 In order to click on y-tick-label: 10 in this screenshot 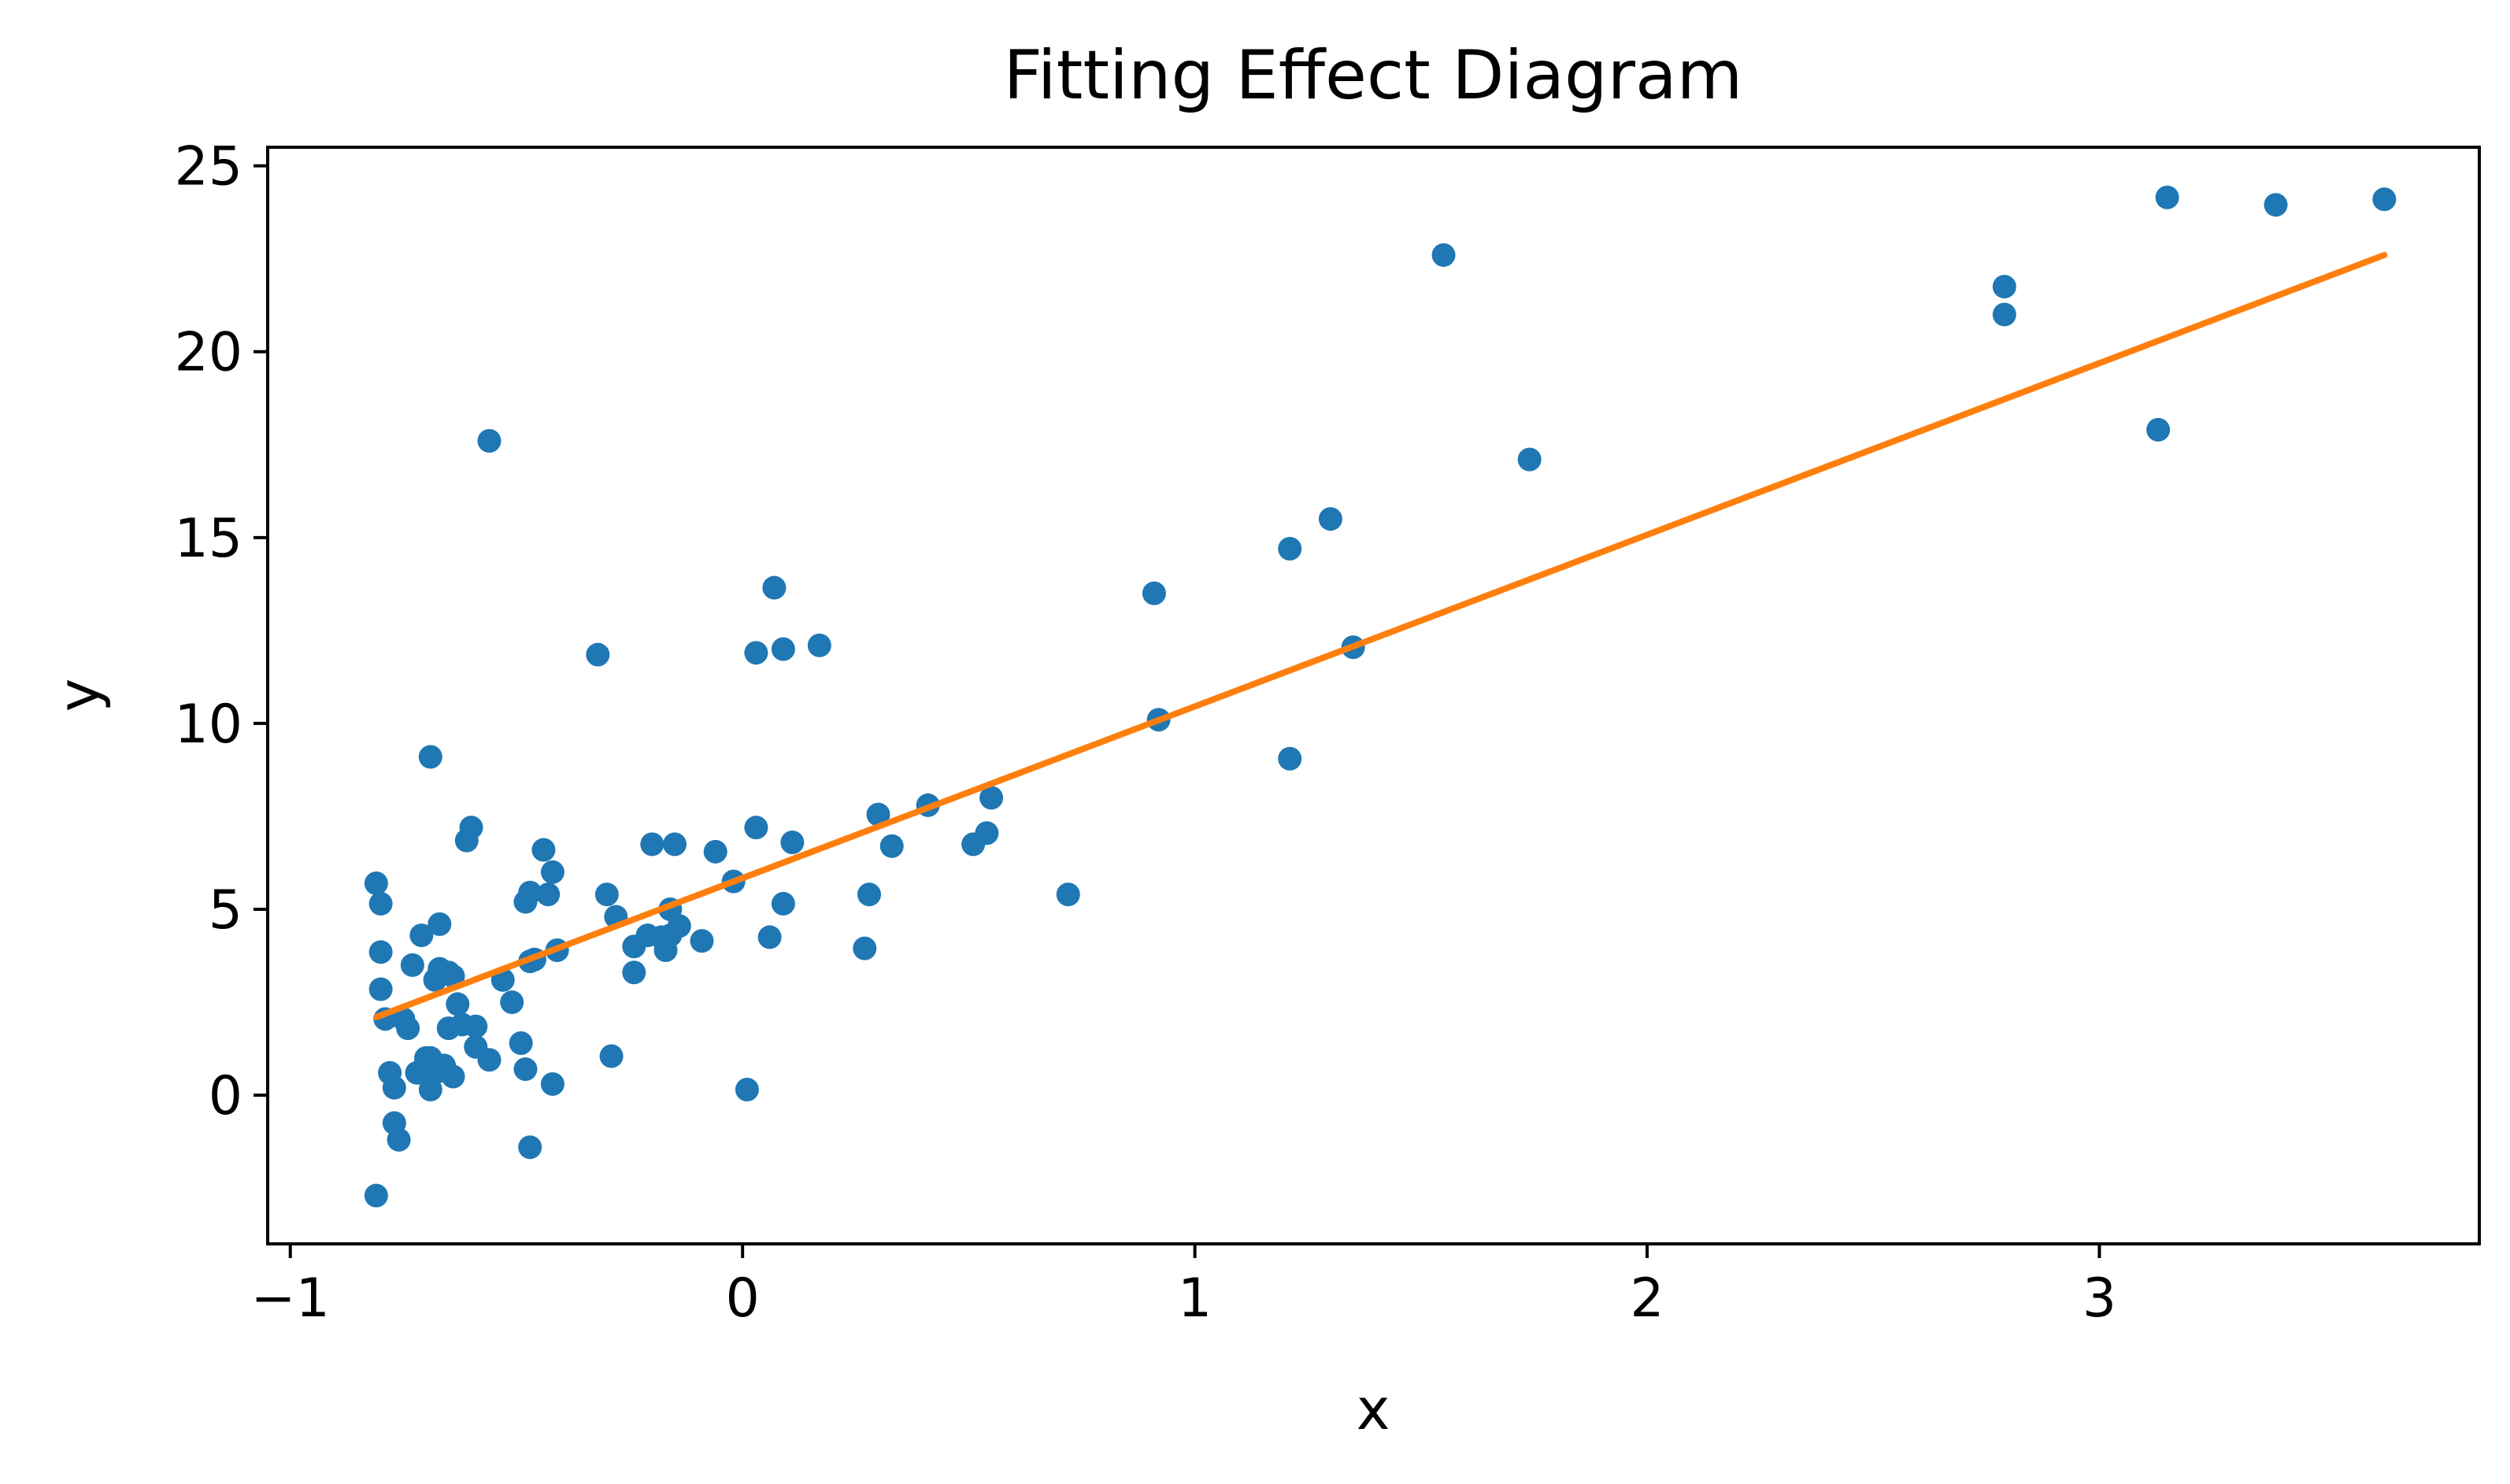, I will do `click(208, 725)`.